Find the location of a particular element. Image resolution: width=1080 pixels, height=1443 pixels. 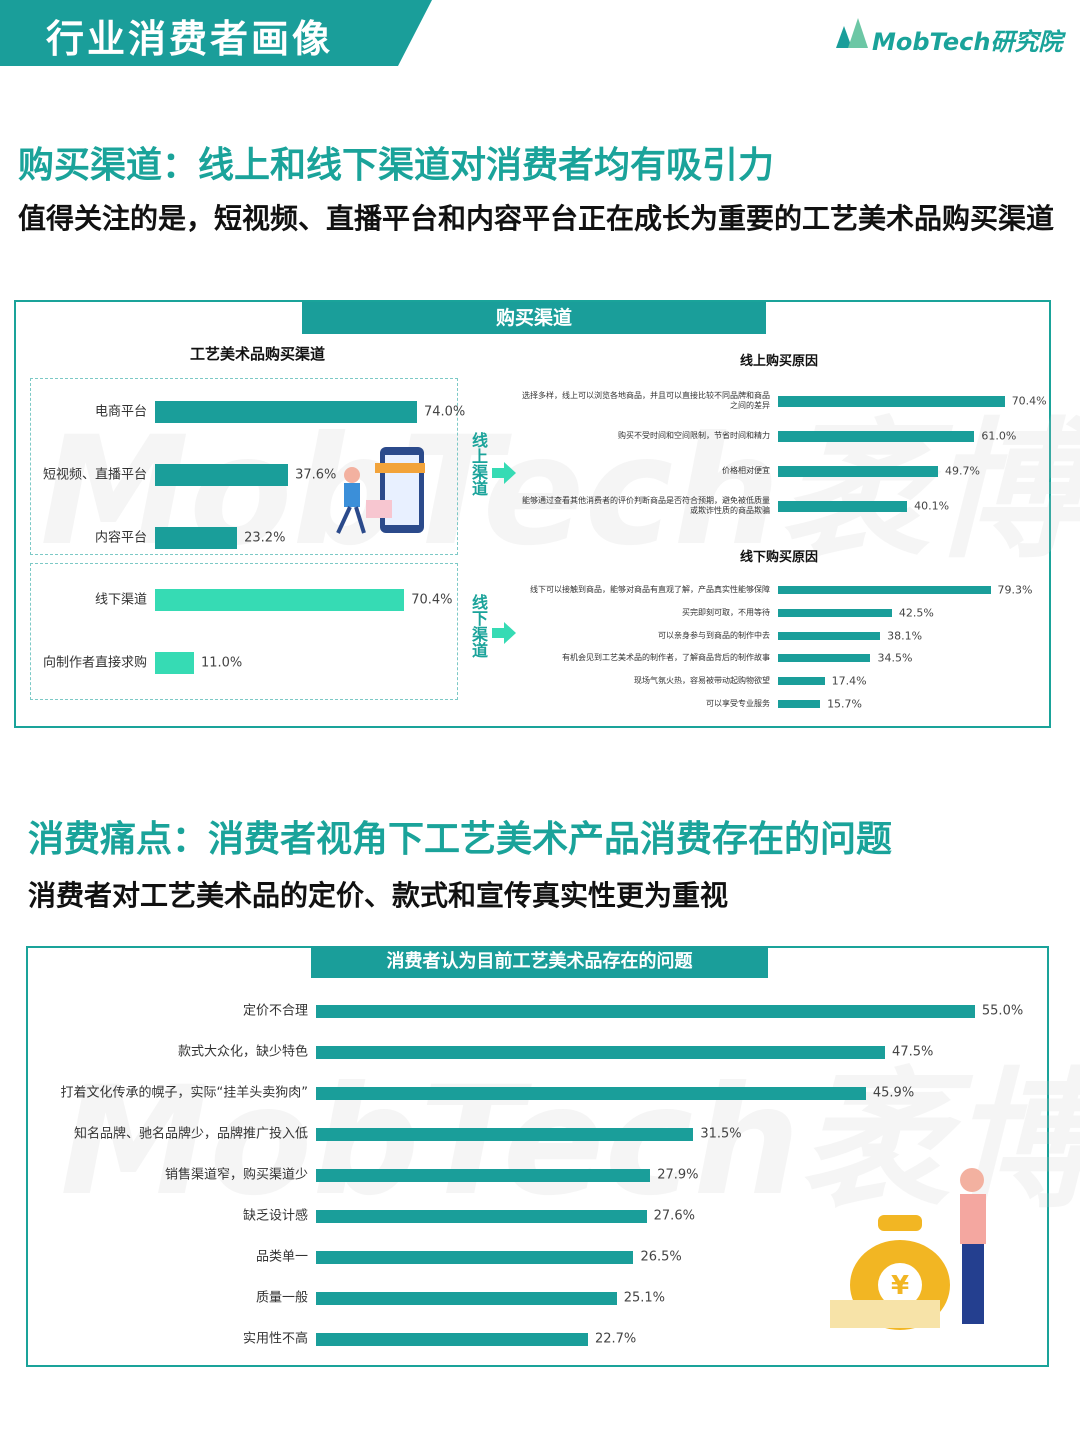

section-heading: 消费痛点：消费者视角下工艺美术产品消费存在的问题 is located at coordinates (460, 839).